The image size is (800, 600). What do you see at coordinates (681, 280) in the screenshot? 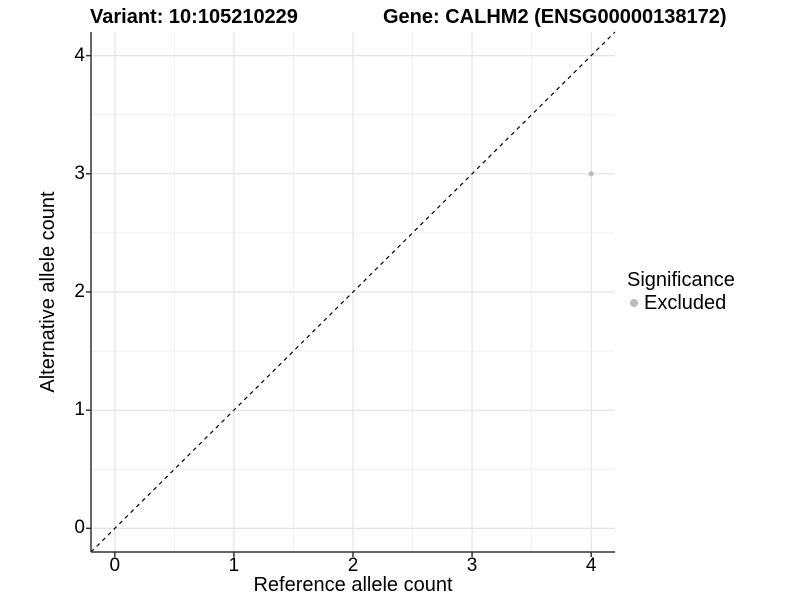
I see `legend-title: Significance` at bounding box center [681, 280].